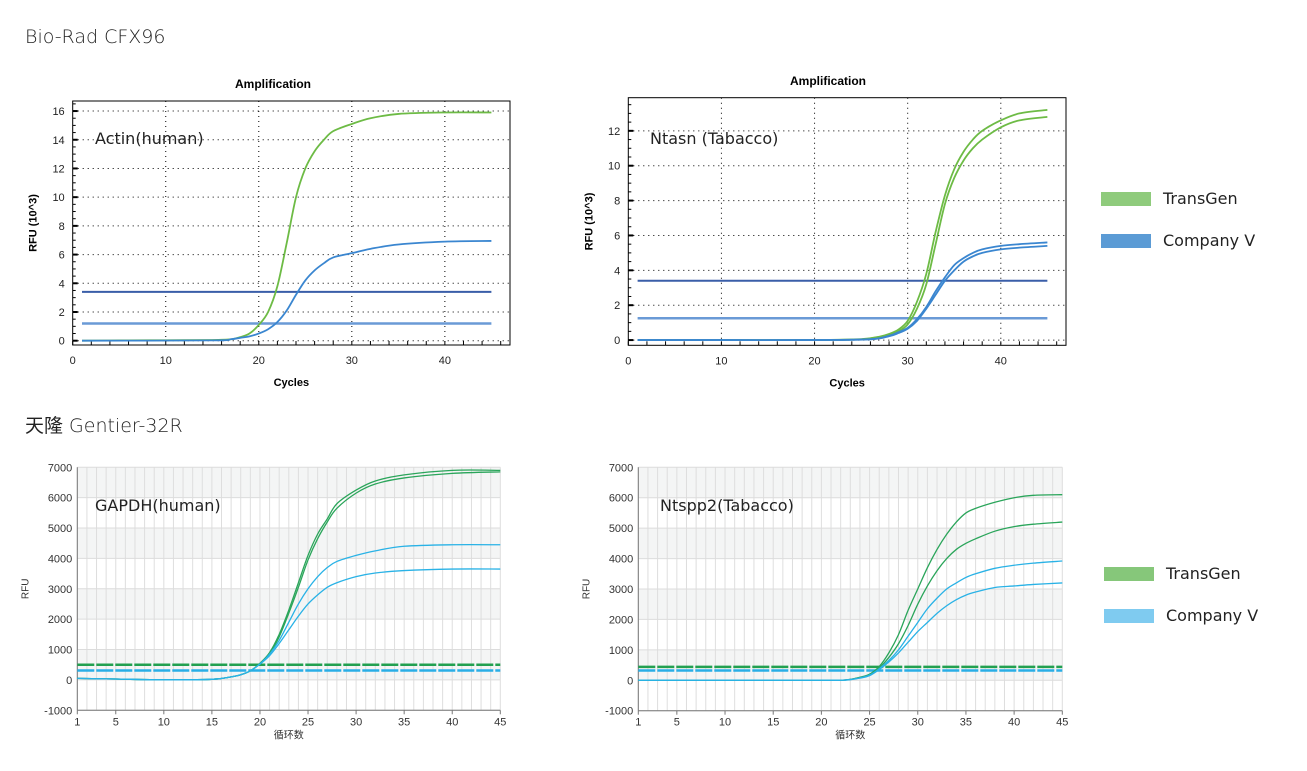  What do you see at coordinates (714, 138) in the screenshot?
I see `chart-annotation: Ntasn (Tabacco)` at bounding box center [714, 138].